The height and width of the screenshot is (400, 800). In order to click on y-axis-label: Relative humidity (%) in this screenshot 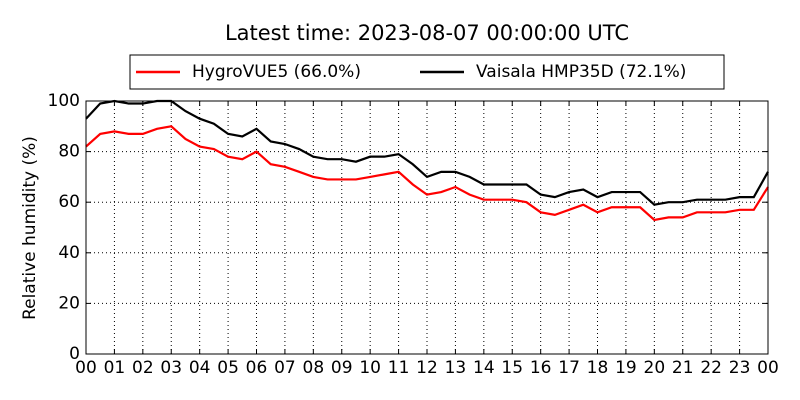, I will do `click(30, 228)`.